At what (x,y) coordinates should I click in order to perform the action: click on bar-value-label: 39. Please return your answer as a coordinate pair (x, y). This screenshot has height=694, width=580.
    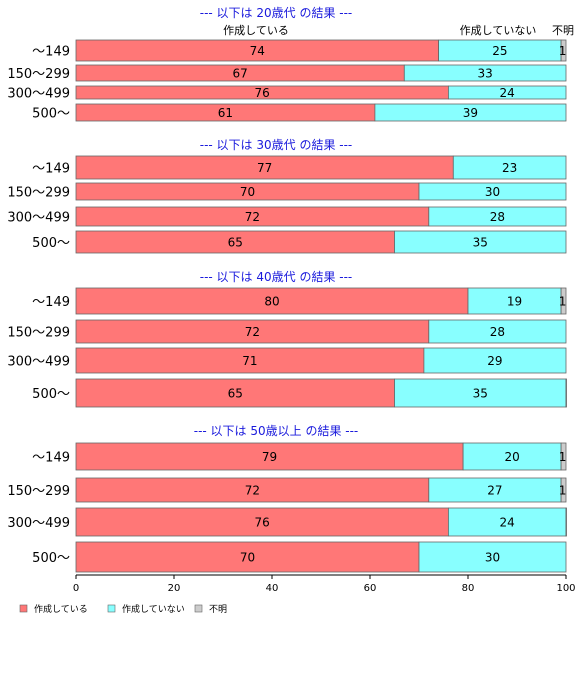
    Looking at the image, I should click on (470, 113).